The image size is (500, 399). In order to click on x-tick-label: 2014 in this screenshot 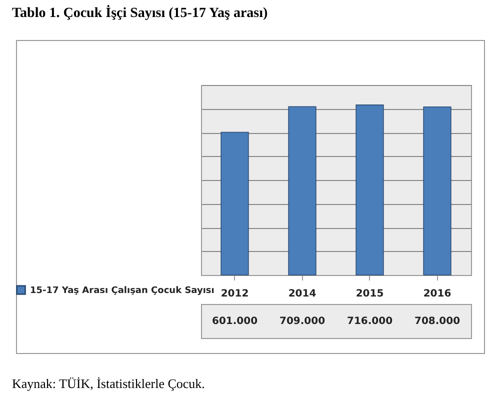, I will do `click(302, 294)`.